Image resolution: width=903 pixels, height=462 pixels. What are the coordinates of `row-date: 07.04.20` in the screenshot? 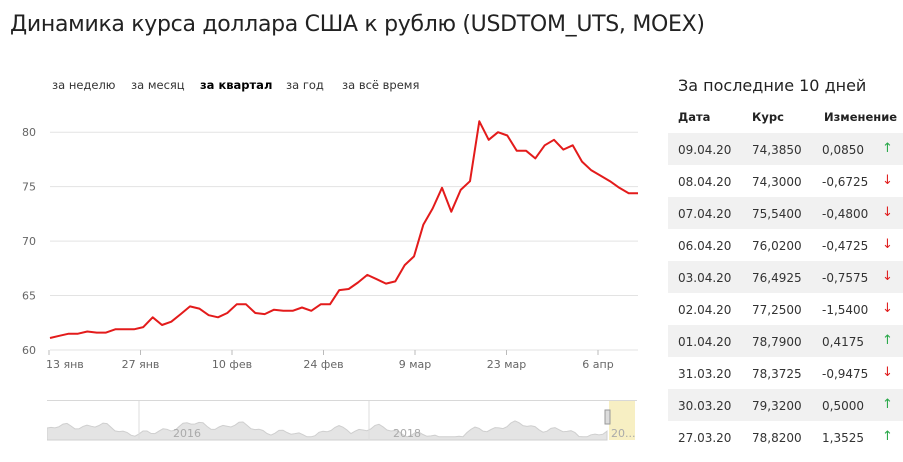 It's located at (705, 214).